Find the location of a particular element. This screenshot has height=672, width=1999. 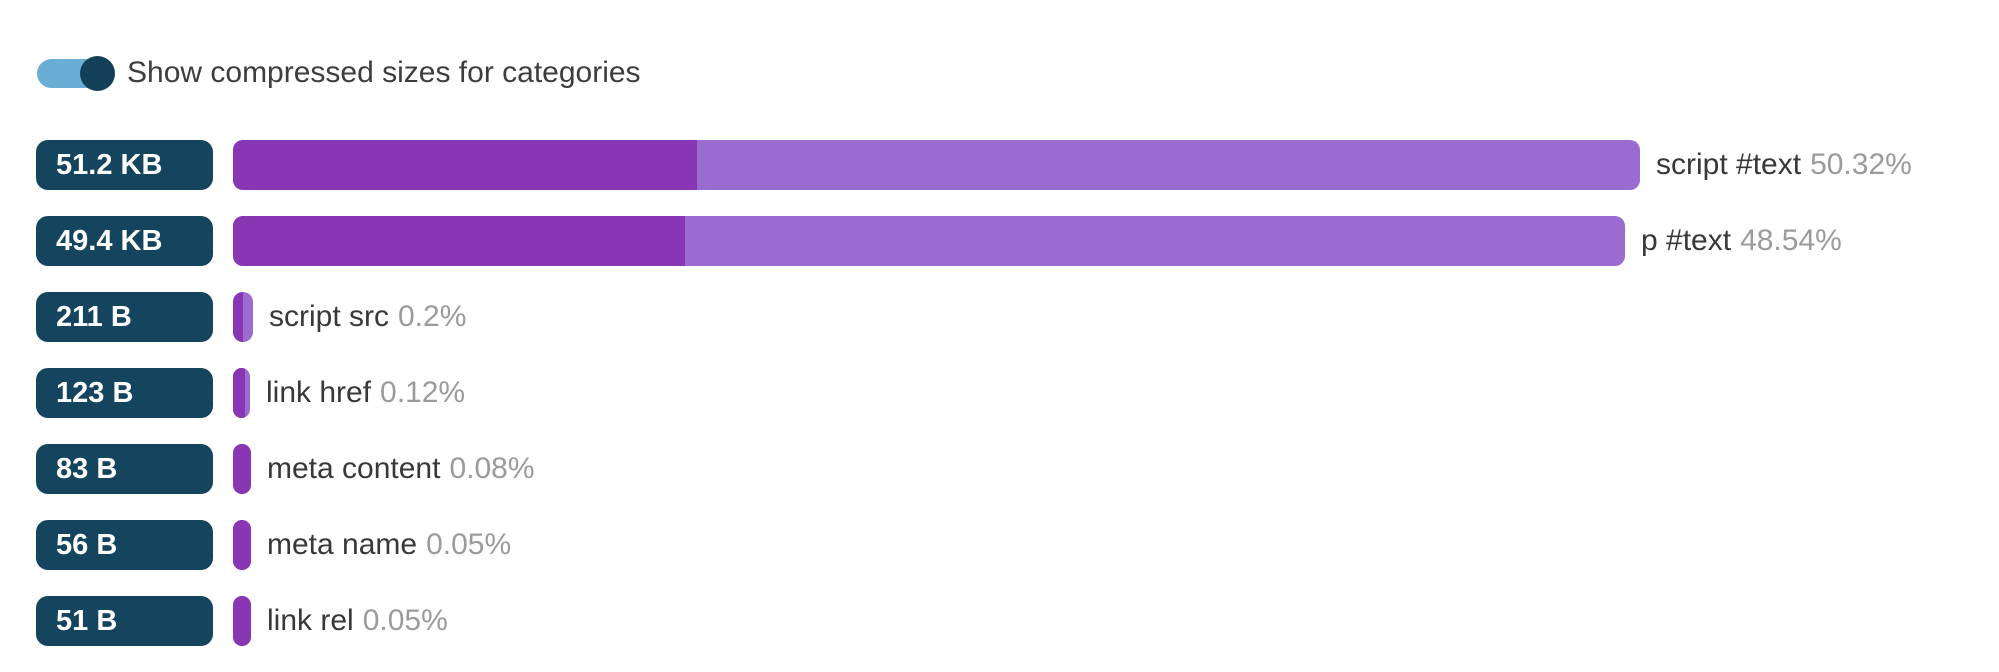

bar-label: script src 0.2% is located at coordinates (367, 317).